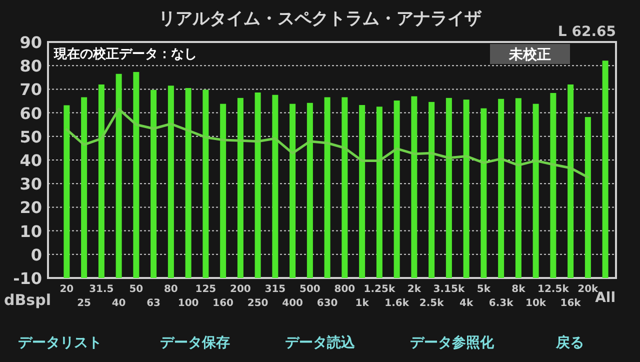  I want to click on x-tick-label: 31.5, so click(101, 289).